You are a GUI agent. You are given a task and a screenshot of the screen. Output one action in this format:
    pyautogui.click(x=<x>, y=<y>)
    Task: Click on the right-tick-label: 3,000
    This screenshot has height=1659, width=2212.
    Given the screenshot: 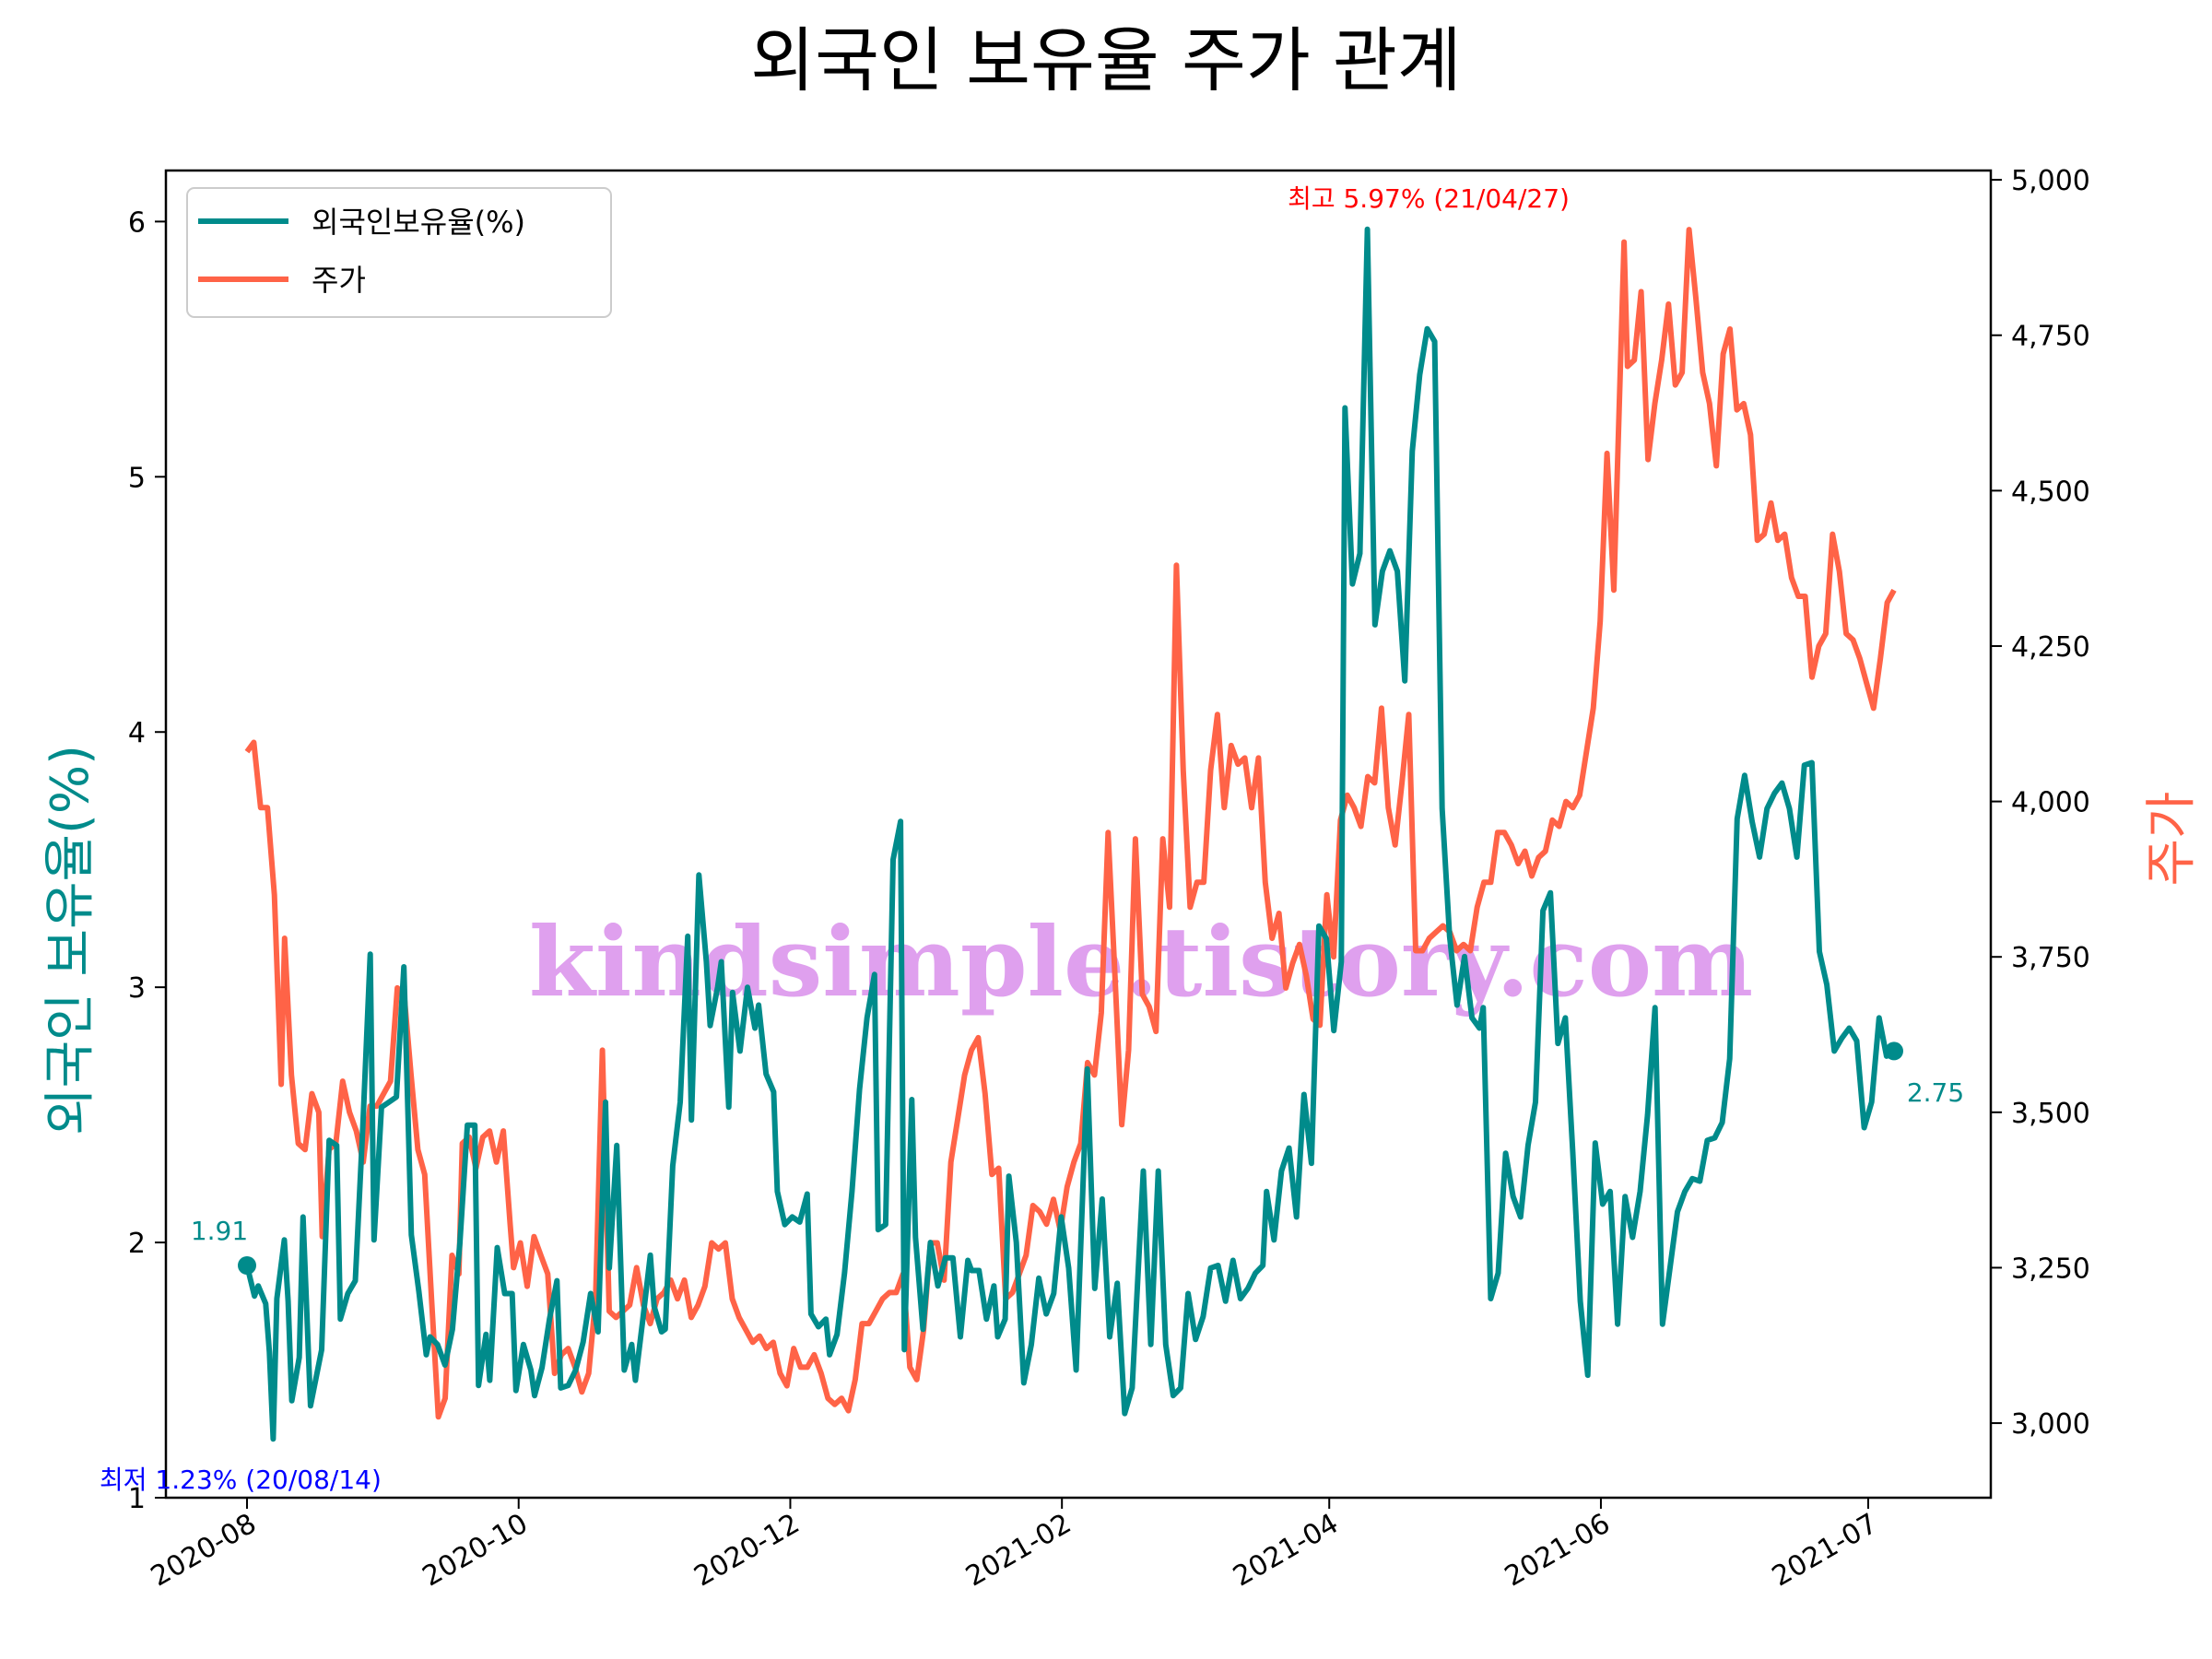 What is the action you would take?
    pyautogui.click(x=2050, y=1424)
    